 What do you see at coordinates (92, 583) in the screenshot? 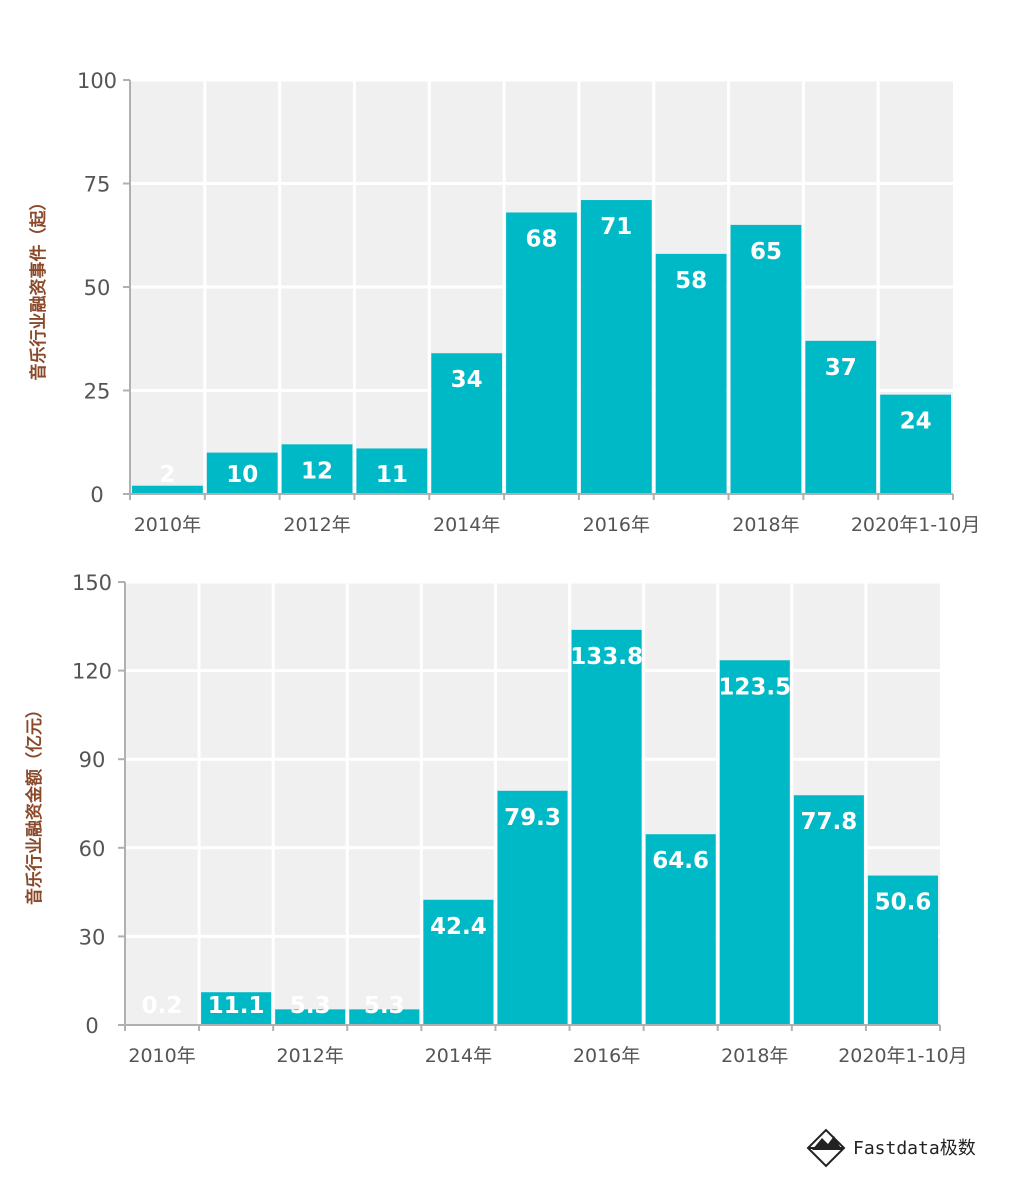
I see `y-tick-label: 150` at bounding box center [92, 583].